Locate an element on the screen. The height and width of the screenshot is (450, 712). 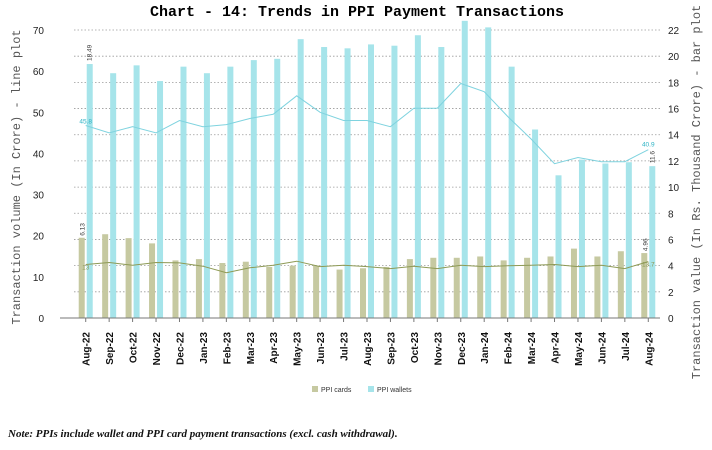
legend-swatch is located at coordinates (371, 389).